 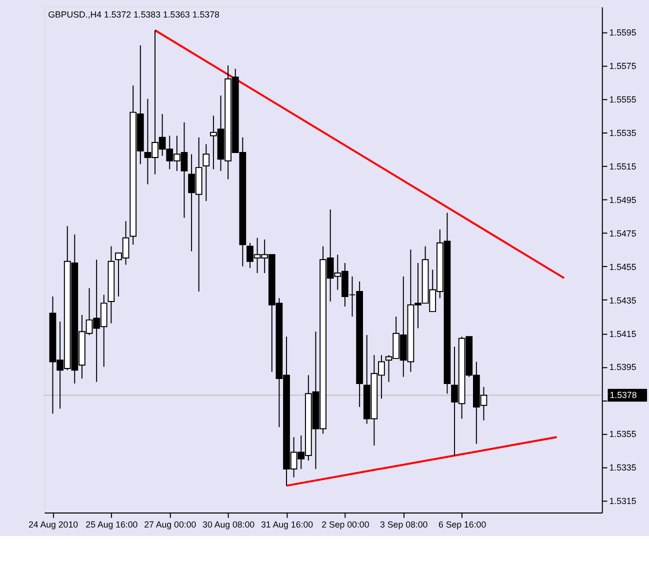 I want to click on y-tick-label: 1.5475, so click(x=622, y=233).